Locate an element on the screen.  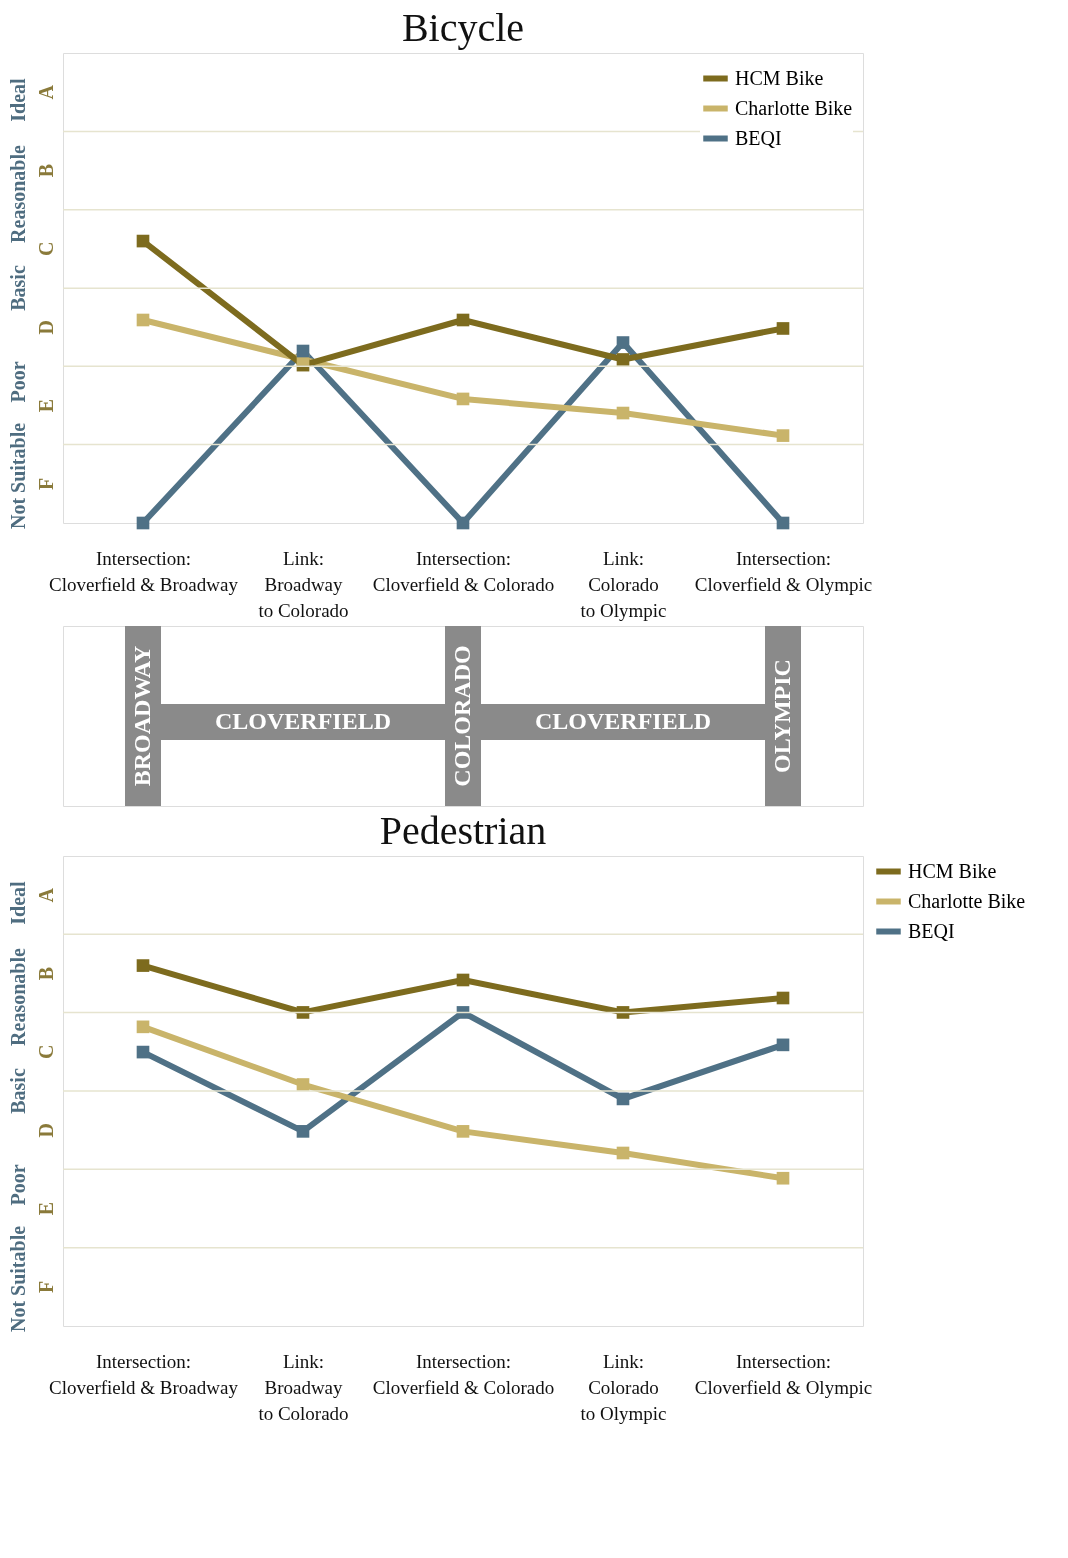
text: OLYMPIC is located at coordinates (782, 716).